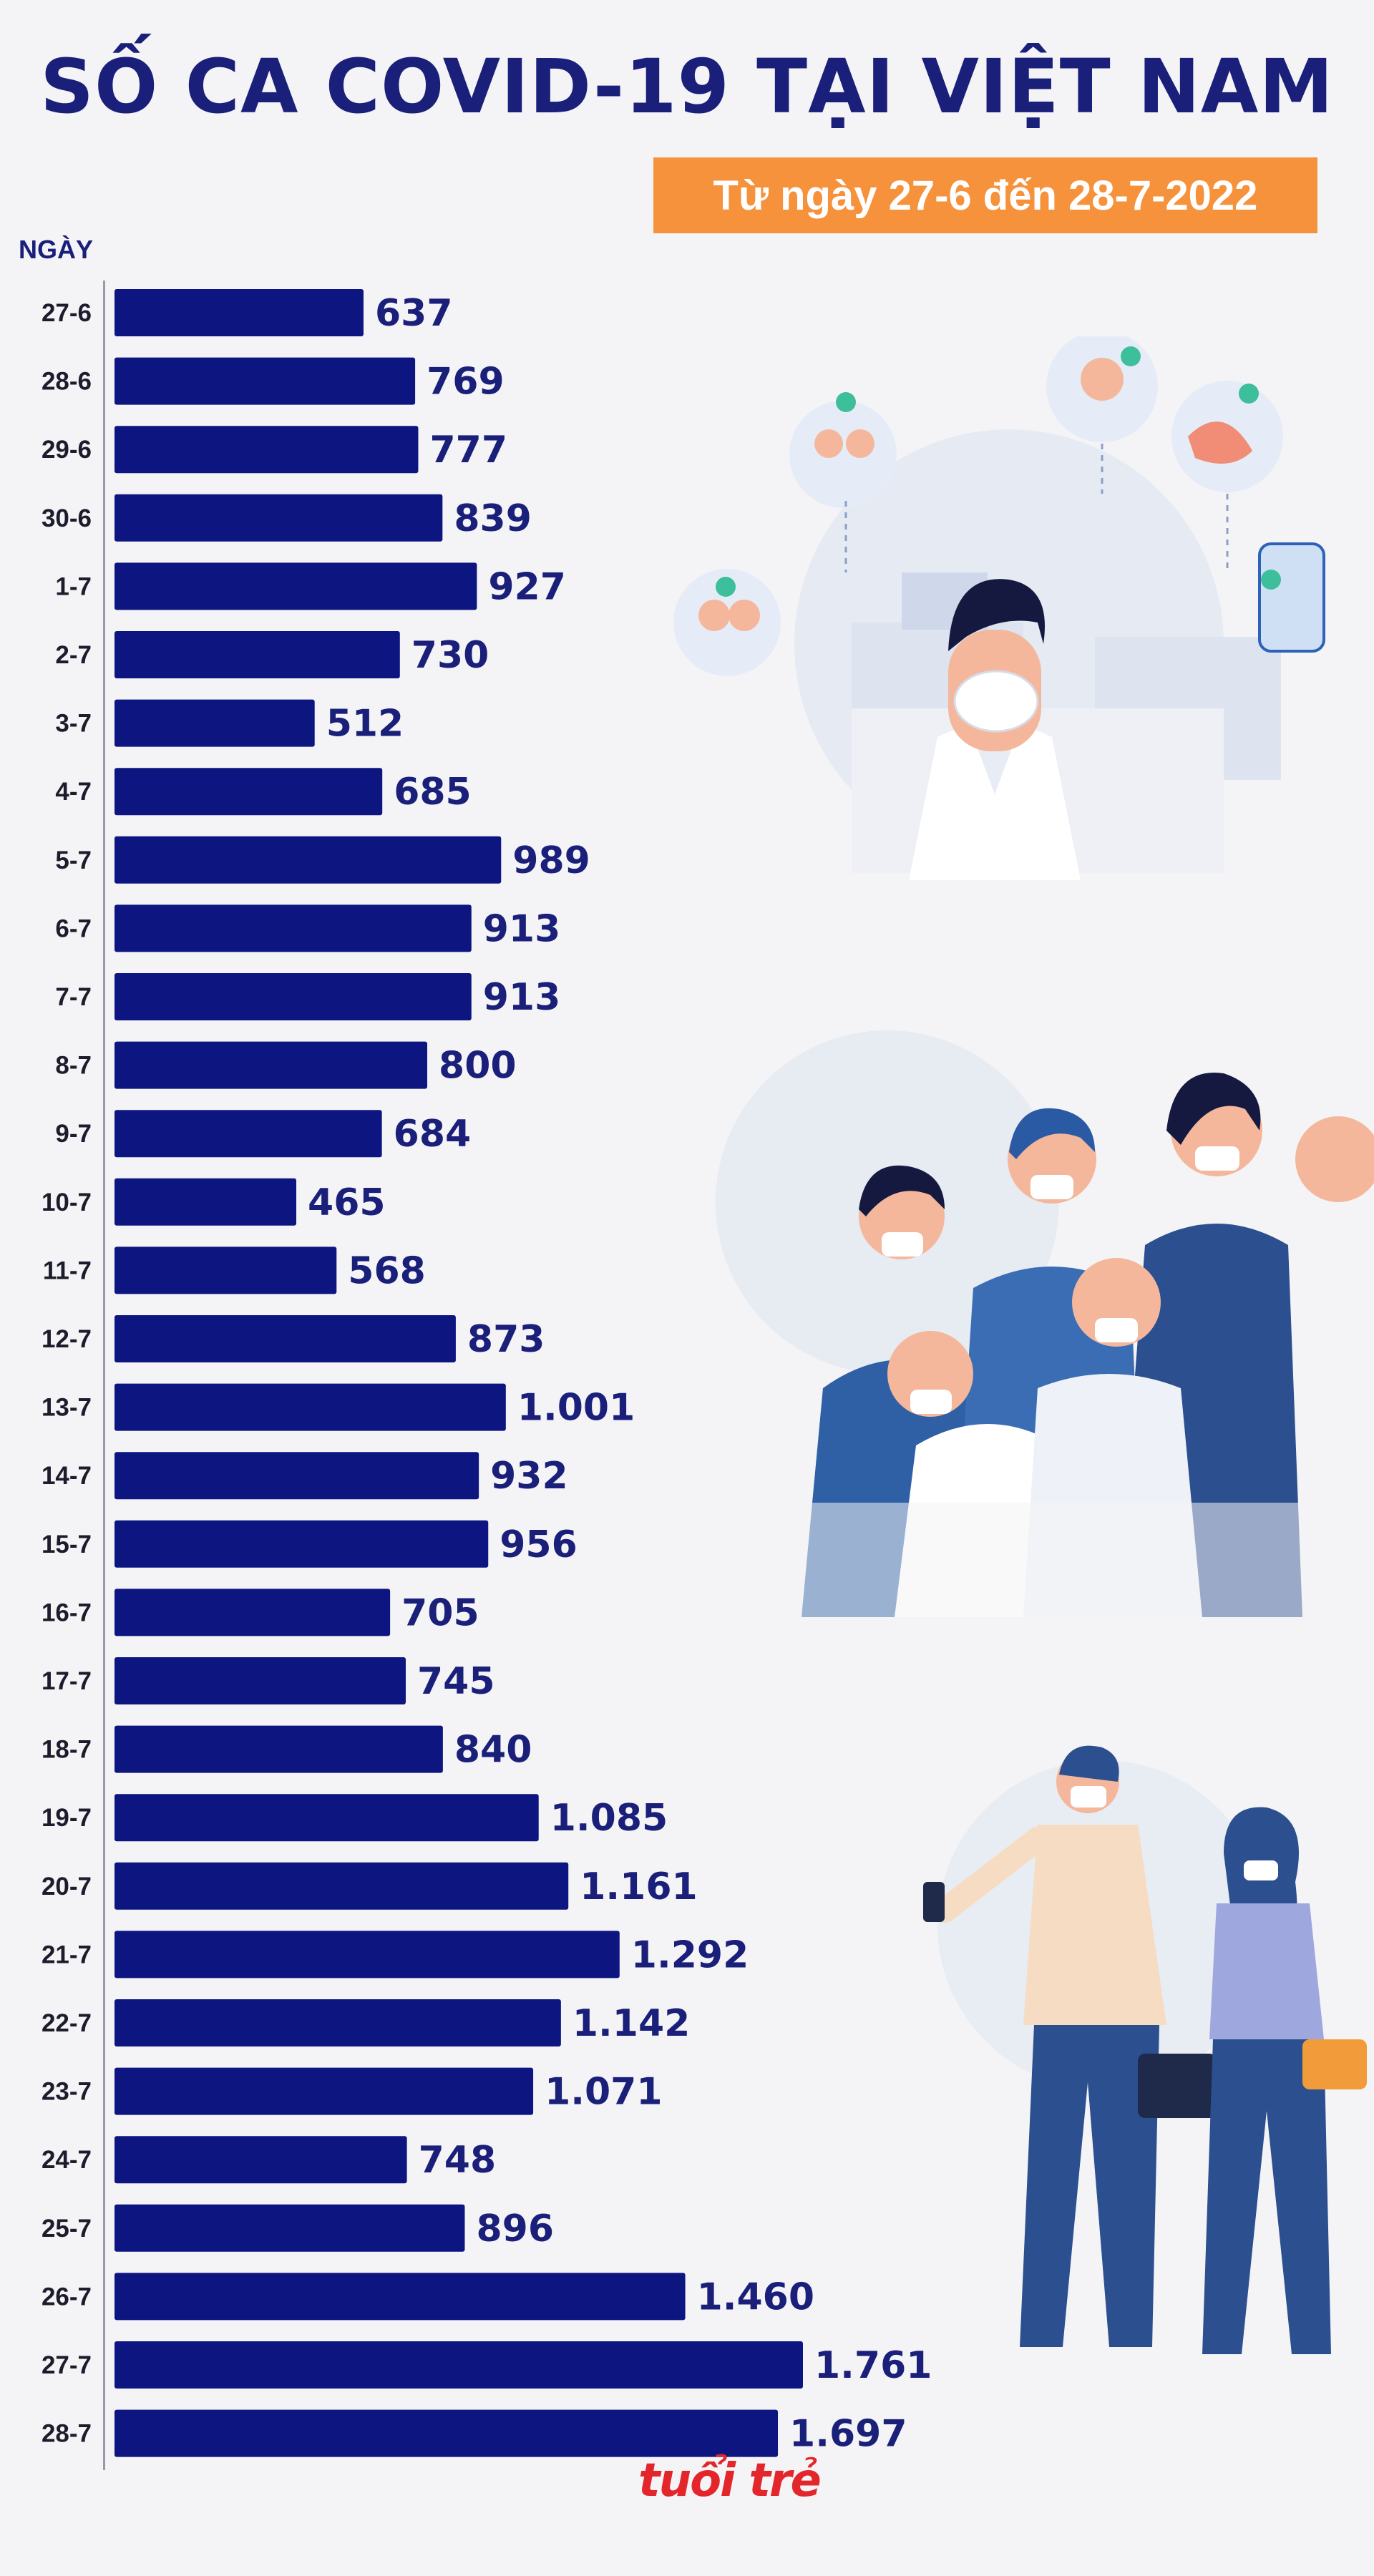  What do you see at coordinates (67, 1544) in the screenshot?
I see `category-label: 15-7` at bounding box center [67, 1544].